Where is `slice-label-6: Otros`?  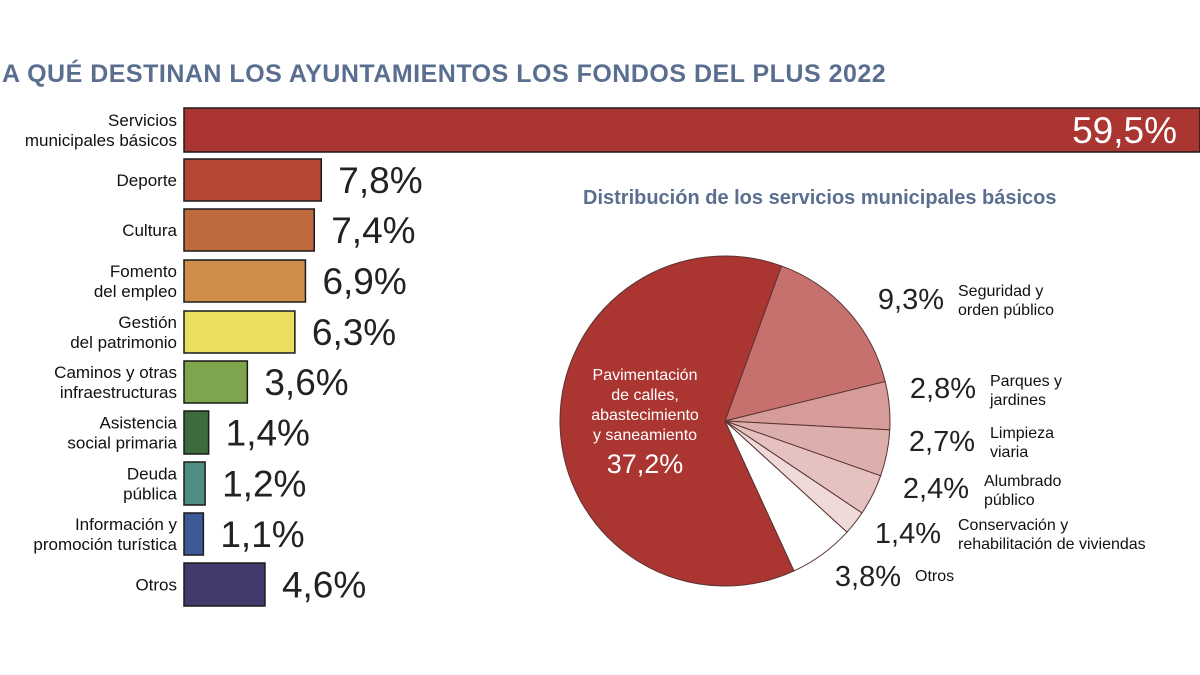 slice-label-6: Otros is located at coordinates (934, 576).